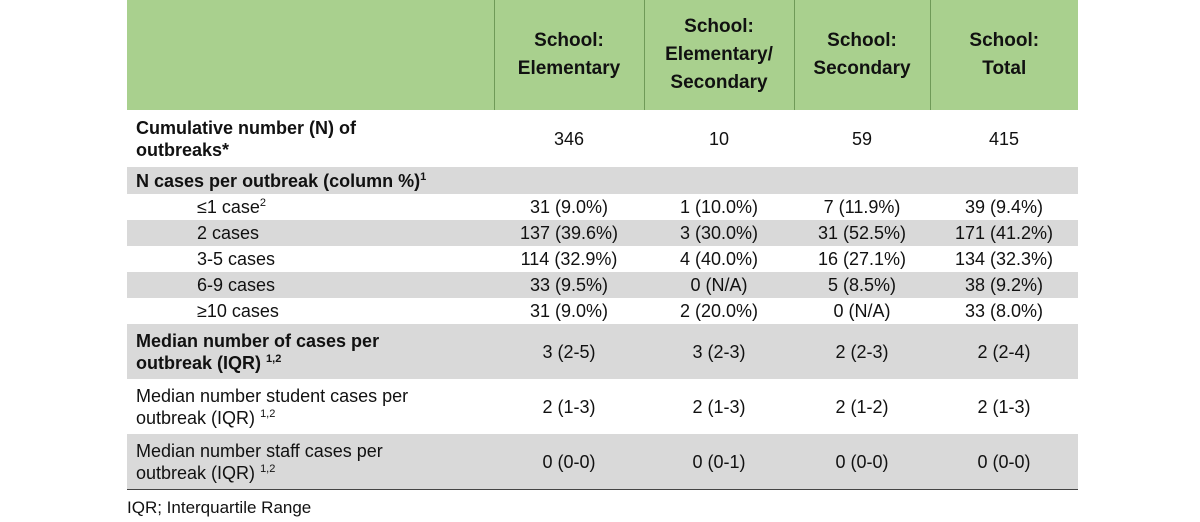 This screenshot has height=522, width=1200. I want to click on row-label: ≥10 cases, so click(238, 311).